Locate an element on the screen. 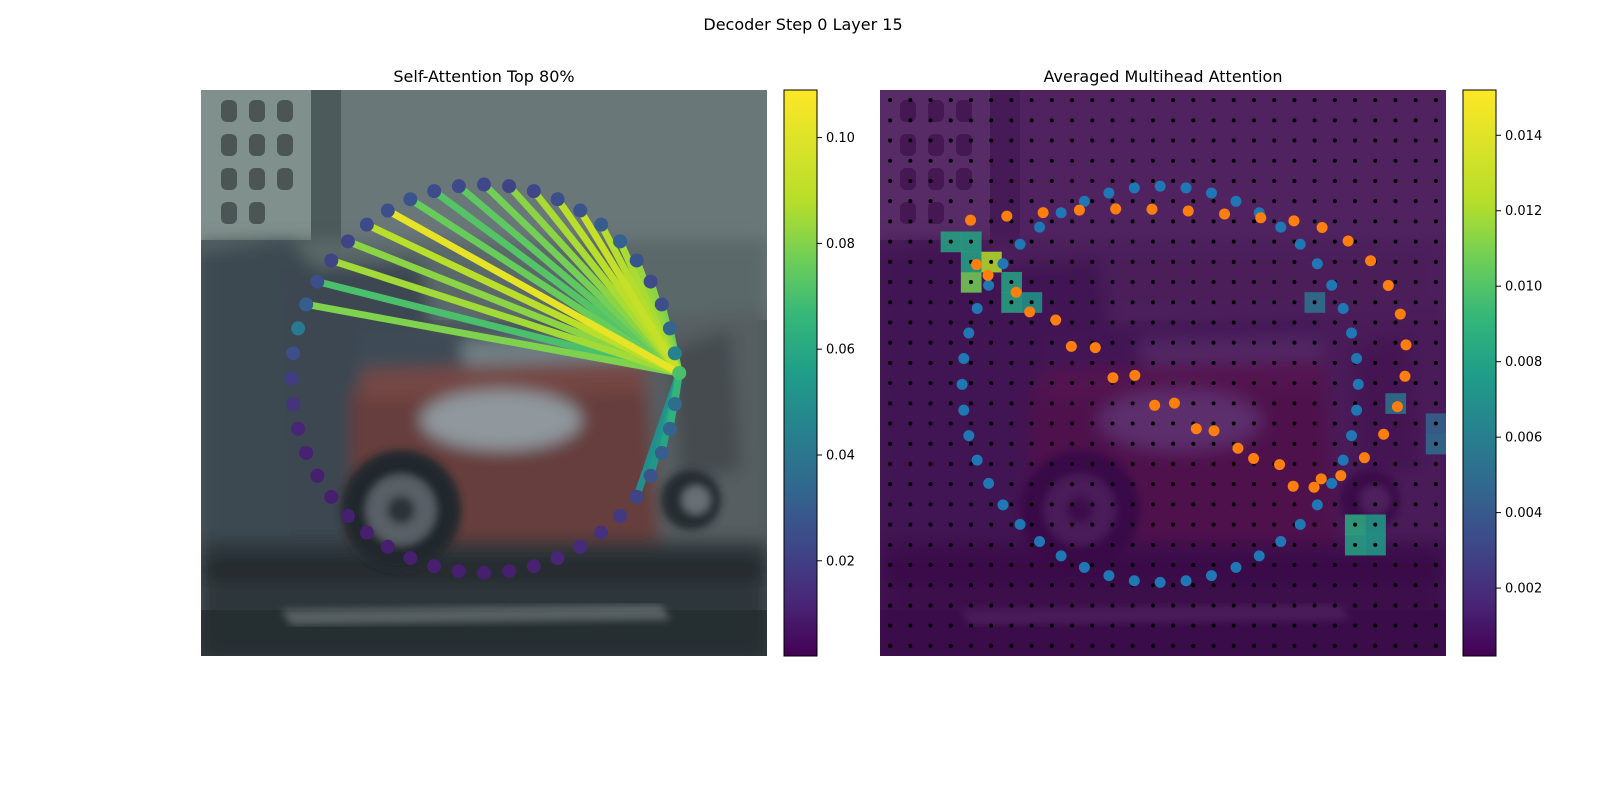 This screenshot has width=1600, height=800. left-colorbar: 0.02 0.04 0.06 0.08 0.10 is located at coordinates (819, 373).